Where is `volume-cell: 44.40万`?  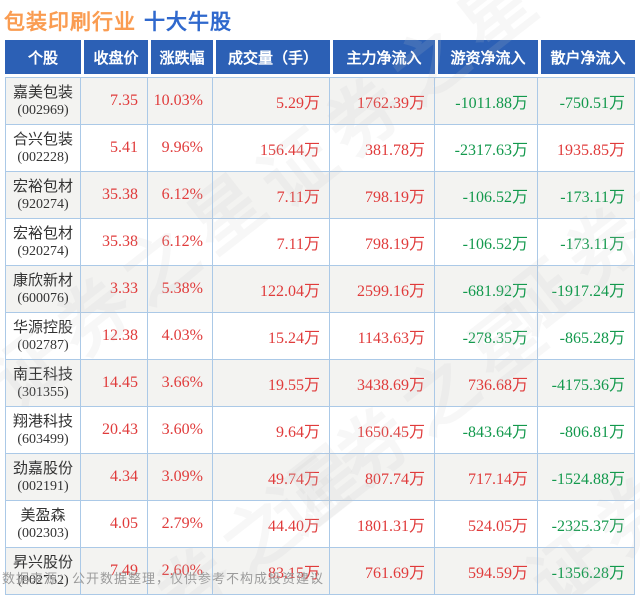 volume-cell: 44.40万 is located at coordinates (271, 524).